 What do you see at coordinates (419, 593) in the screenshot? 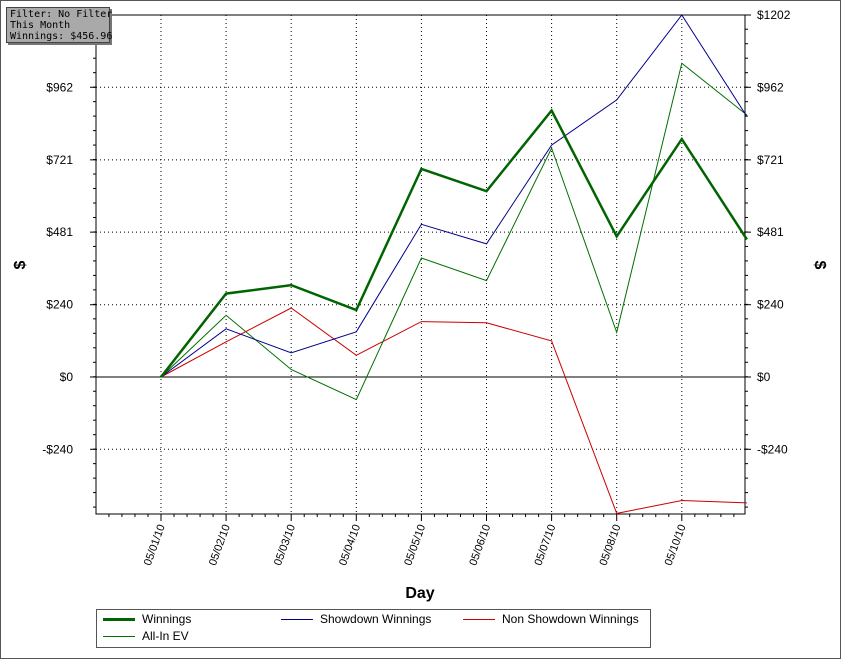
I see `x-axis-label: Day` at bounding box center [419, 593].